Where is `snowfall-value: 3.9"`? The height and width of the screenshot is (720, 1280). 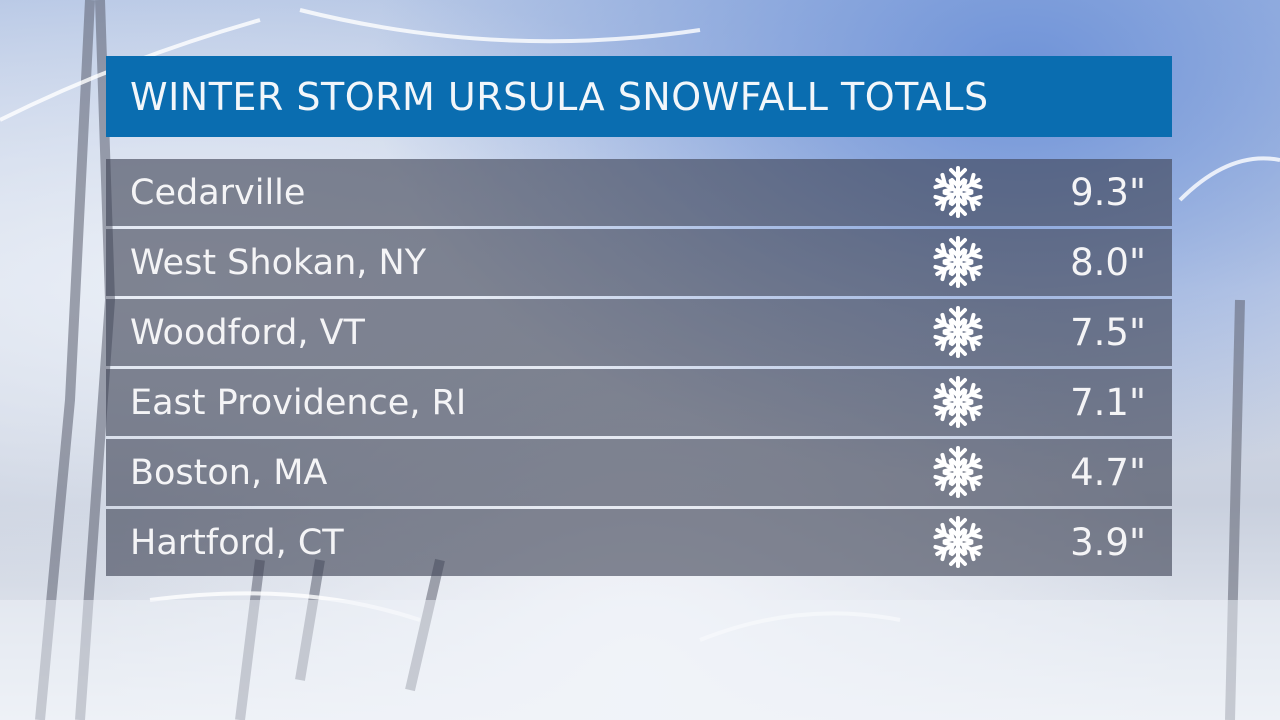 snowfall-value: 3.9" is located at coordinates (1108, 542).